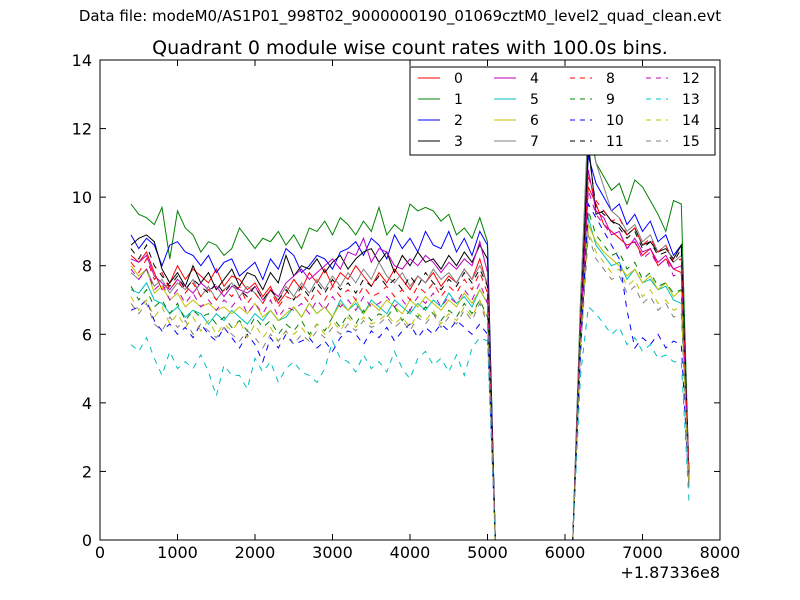 The height and width of the screenshot is (600, 800). I want to click on legend-label-11: 11, so click(615, 142).